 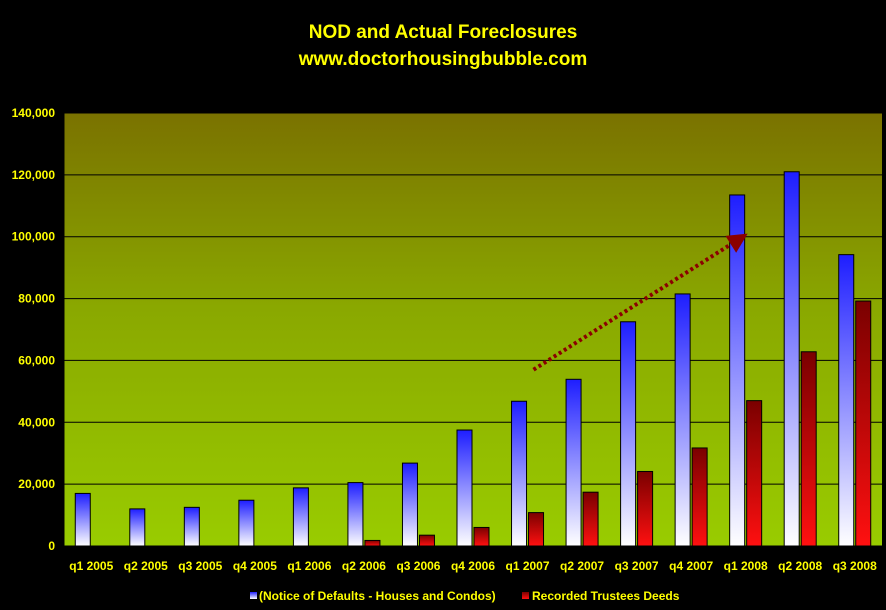 I want to click on x-tick-label: q4 2005, so click(x=255, y=566).